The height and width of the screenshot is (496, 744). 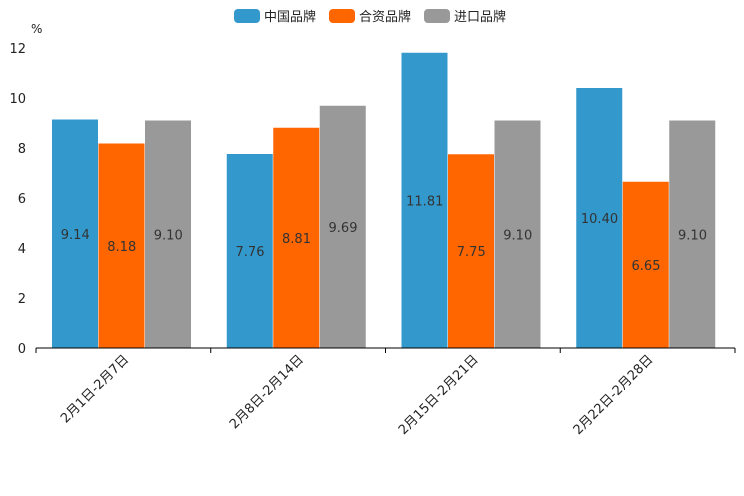 I want to click on bar-value-label: 9.69, so click(x=343, y=228).